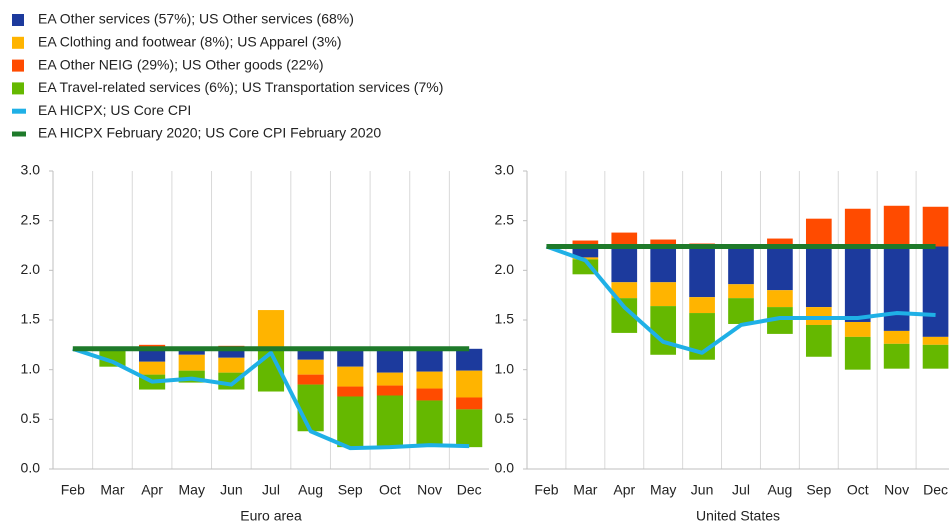 This screenshot has width=949, height=526. Describe the element at coordinates (271, 516) in the screenshot. I see `x-axis-label: Euro area` at that location.